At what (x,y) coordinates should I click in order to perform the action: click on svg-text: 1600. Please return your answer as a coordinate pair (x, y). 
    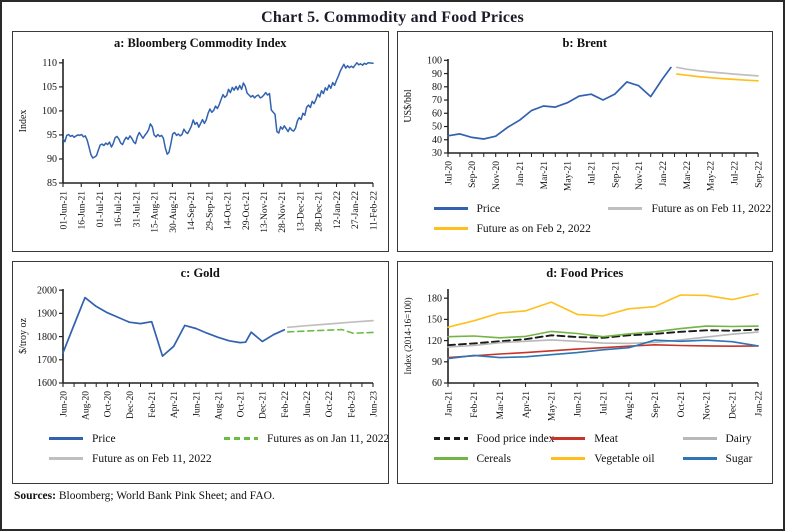
    Looking at the image, I should click on (47, 383).